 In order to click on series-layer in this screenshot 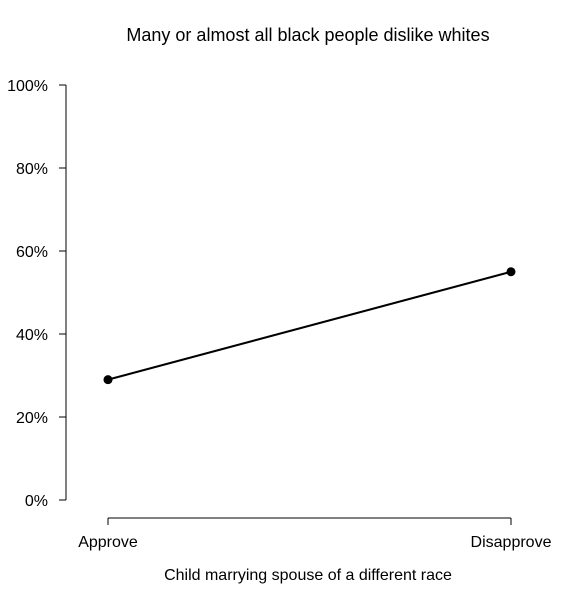, I will do `click(309, 326)`.